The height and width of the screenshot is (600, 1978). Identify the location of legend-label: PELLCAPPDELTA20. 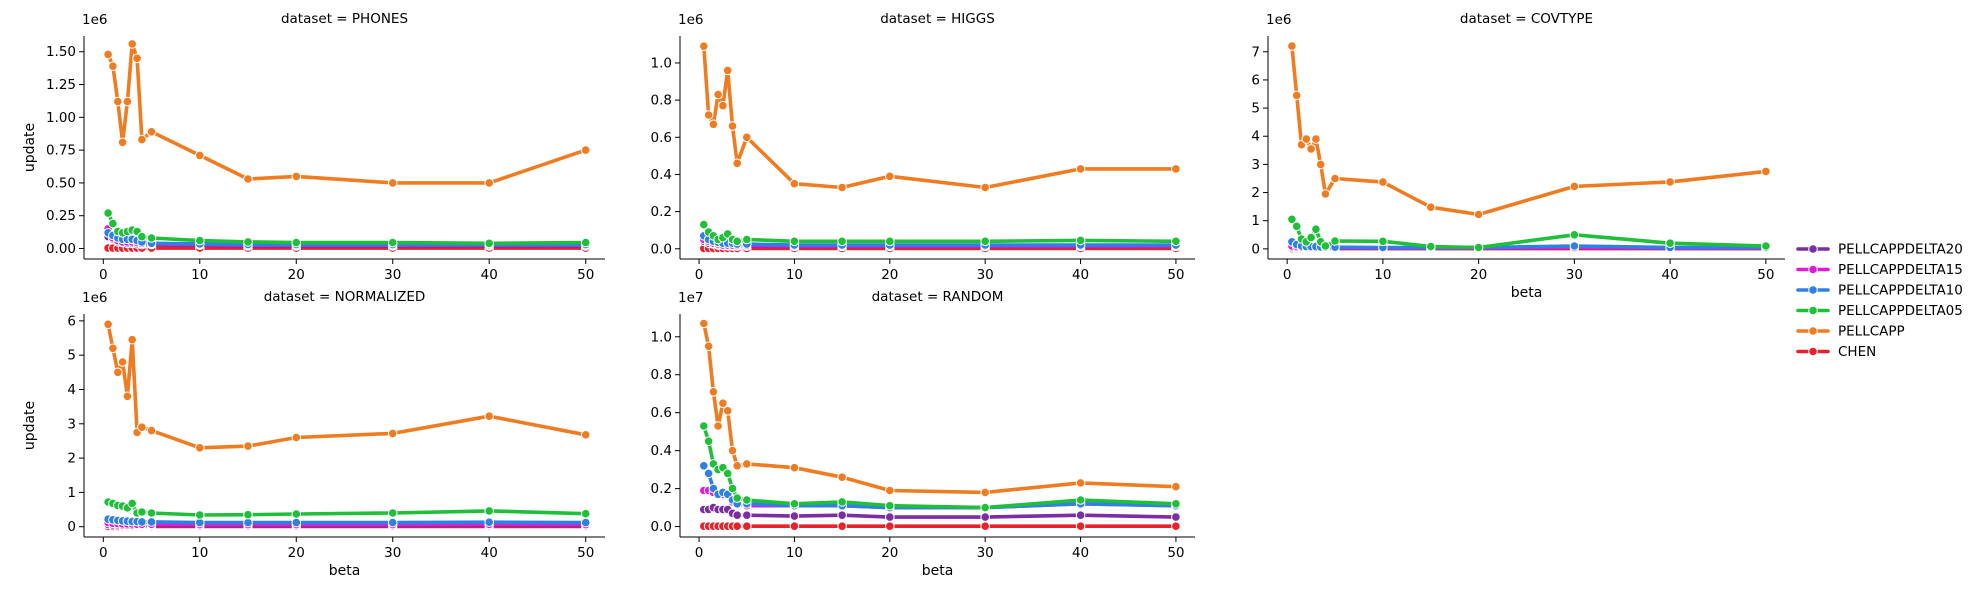
(1900, 250).